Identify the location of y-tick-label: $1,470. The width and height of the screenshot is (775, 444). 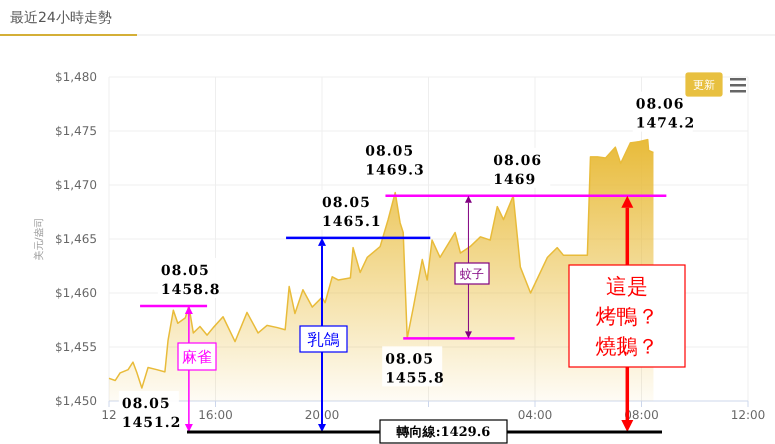
(76, 185).